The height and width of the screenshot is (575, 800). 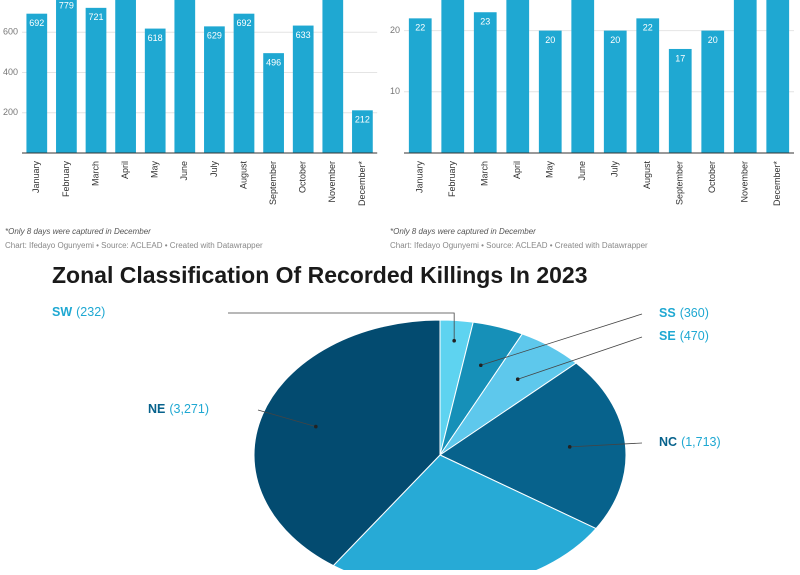 I want to click on pie-label-value: (1,713), so click(x=701, y=442).